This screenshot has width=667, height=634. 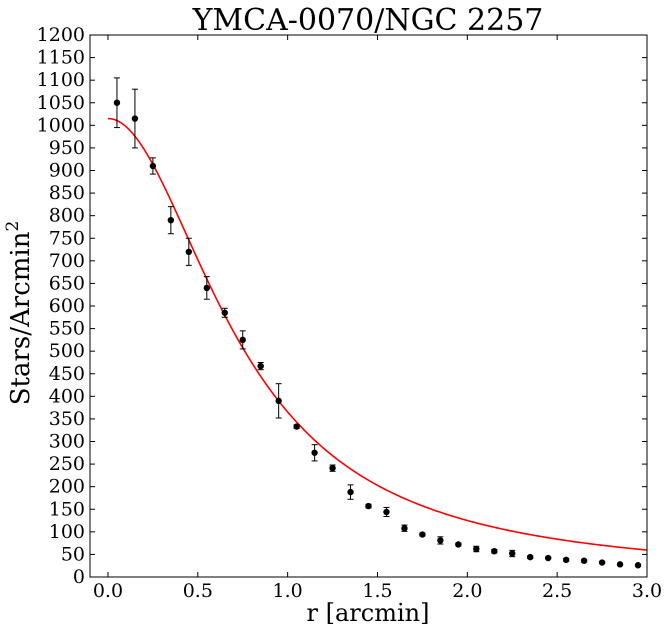 I want to click on chart-title: YMCA-0070/NGC 2257, so click(x=368, y=20).